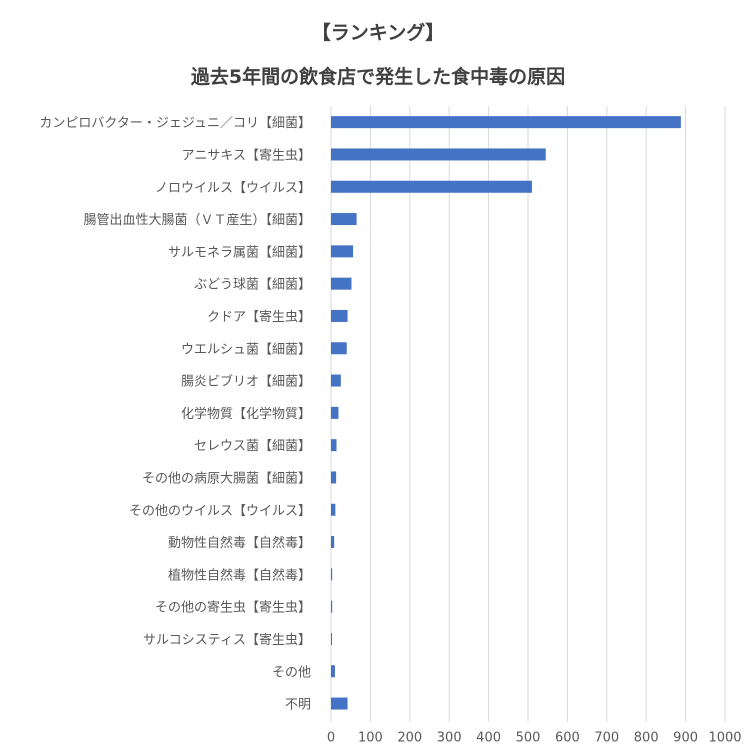 The image size is (756, 756). I want to click on x-tick-label: 900, so click(685, 738).